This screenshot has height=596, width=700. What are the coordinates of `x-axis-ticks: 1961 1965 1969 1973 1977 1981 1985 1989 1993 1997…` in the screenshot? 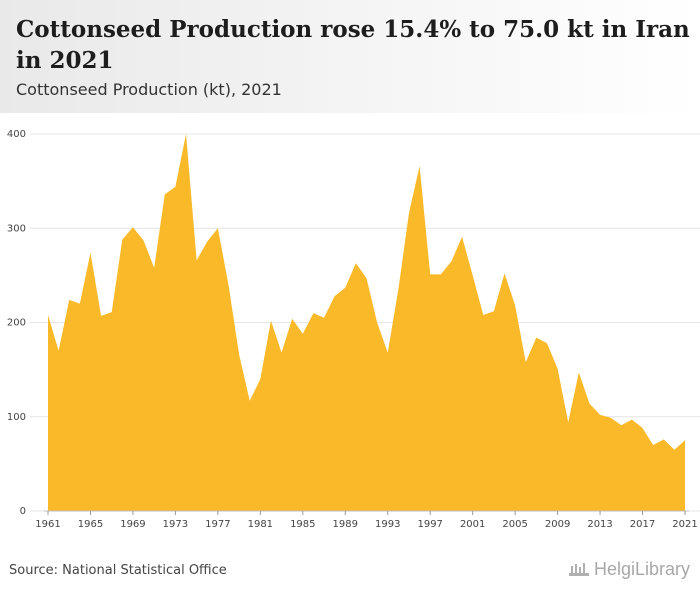 It's located at (366, 520).